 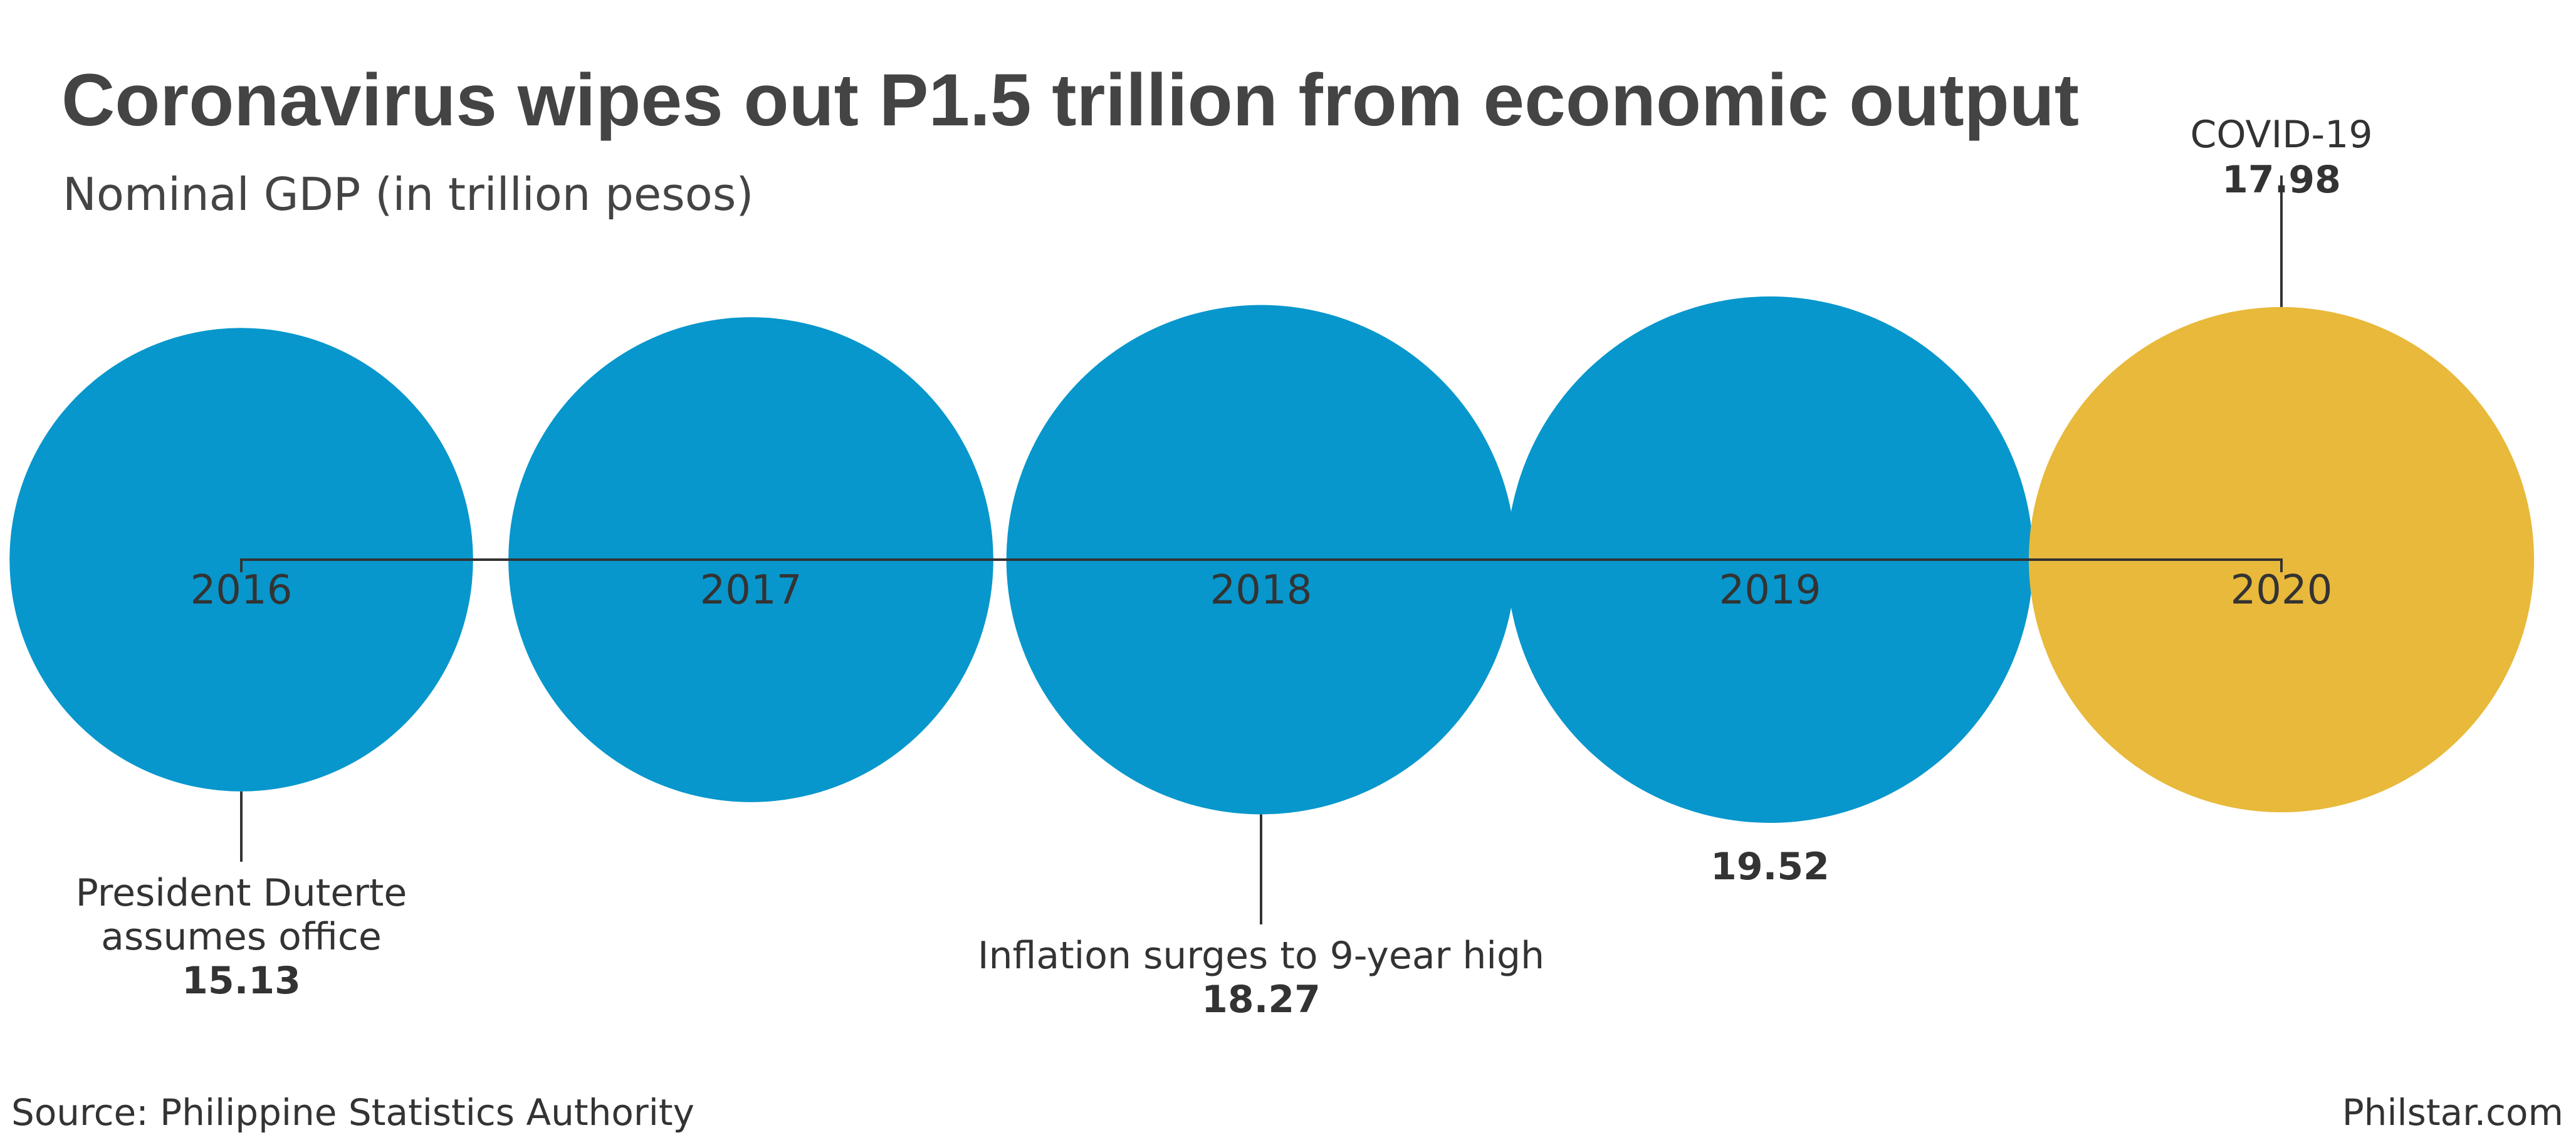 What do you see at coordinates (2281, 180) in the screenshot?
I see `value-label-2020: 17.98` at bounding box center [2281, 180].